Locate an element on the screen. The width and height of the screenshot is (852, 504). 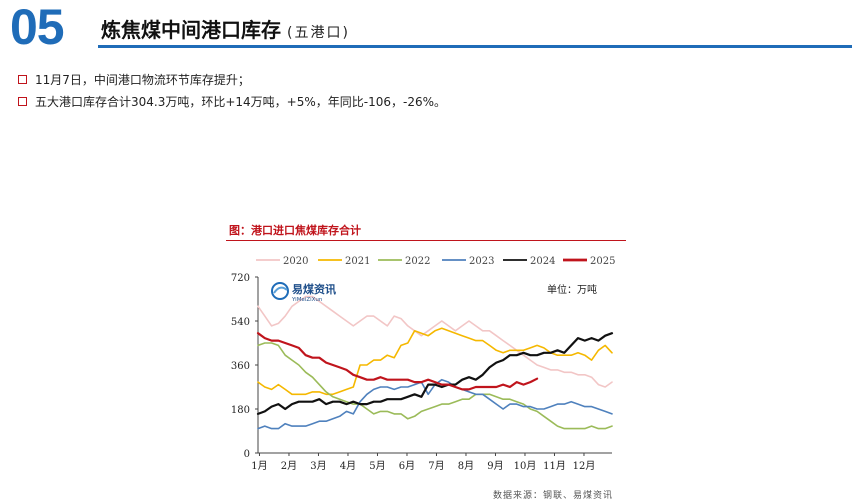
x-tick-label: 3月 is located at coordinates (318, 466).